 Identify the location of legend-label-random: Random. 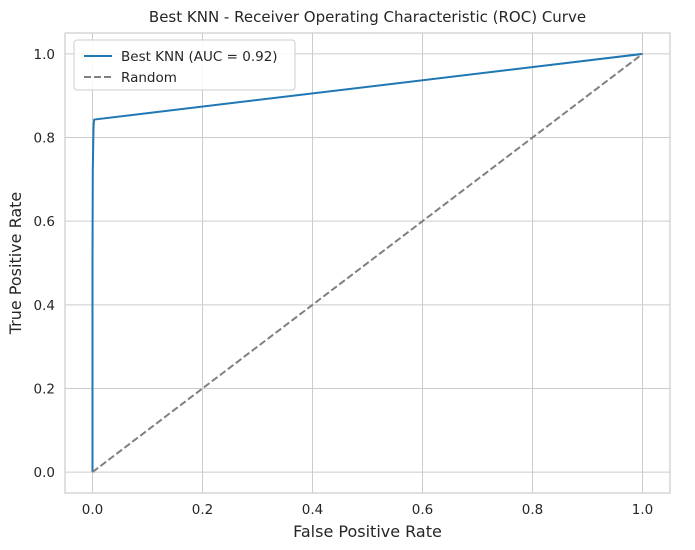
(149, 78).